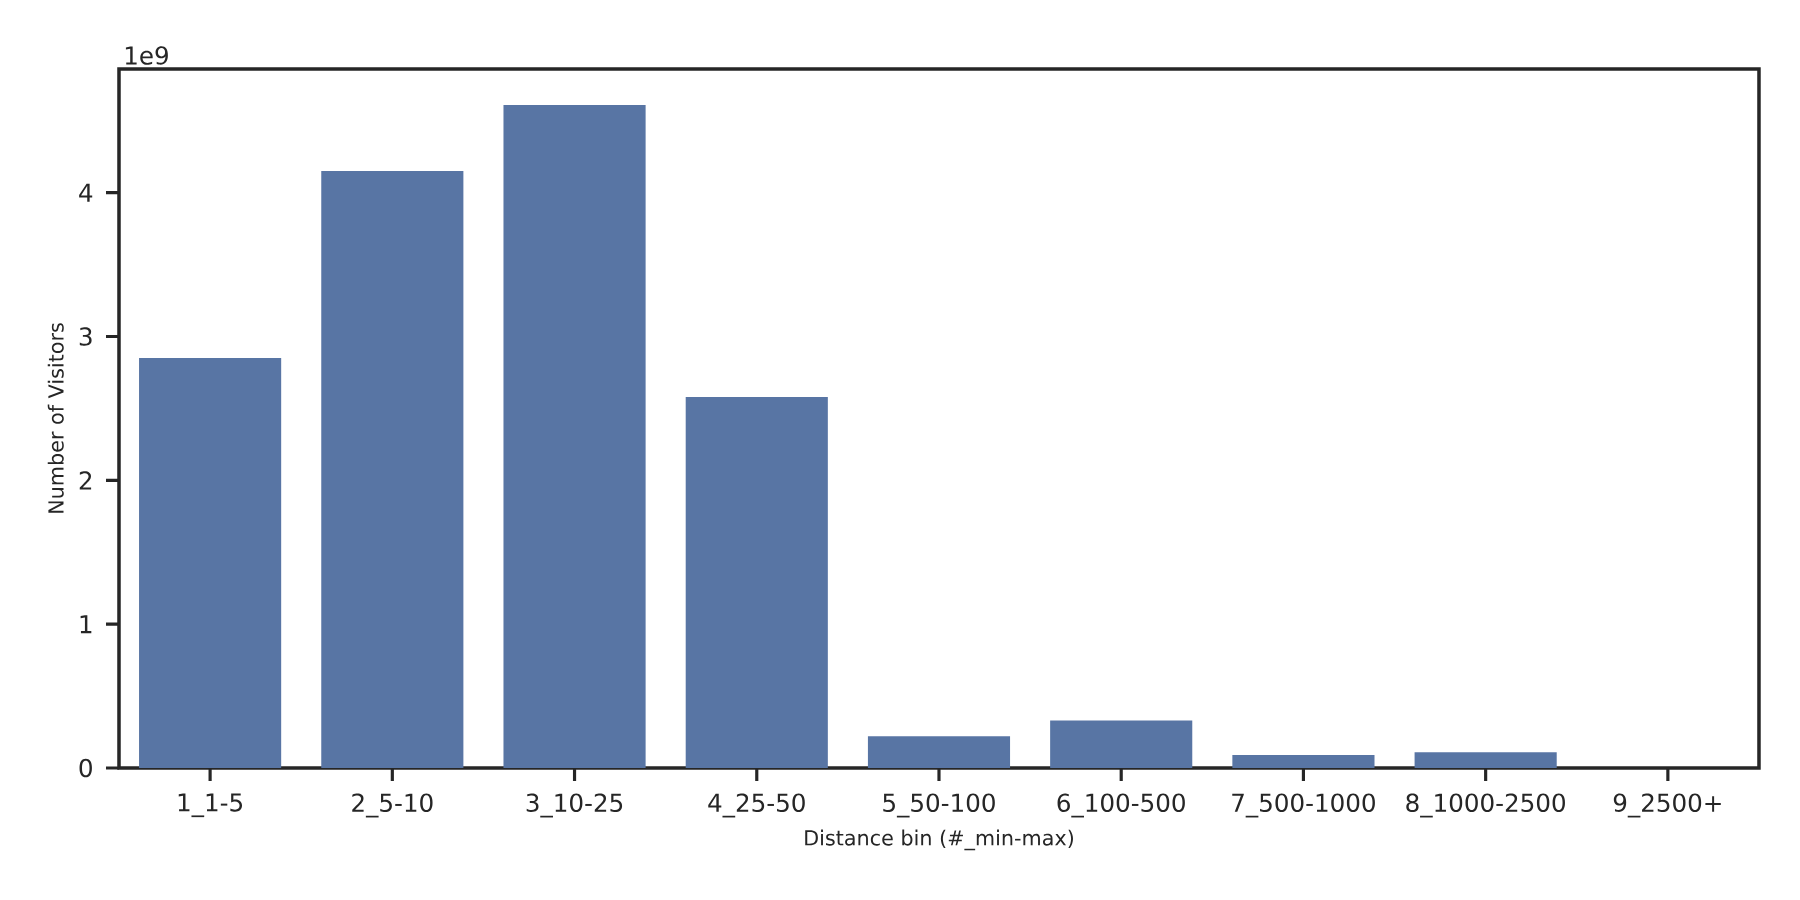  Describe the element at coordinates (1303, 805) in the screenshot. I see `x-tick-label: 7_500-1000` at that location.